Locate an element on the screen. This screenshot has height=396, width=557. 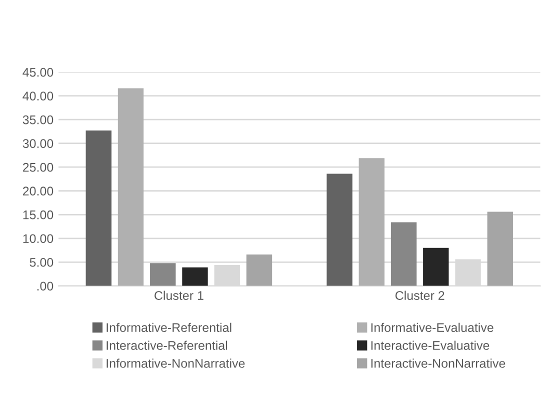
legend-label: Informative-NonNarrative is located at coordinates (175, 363).